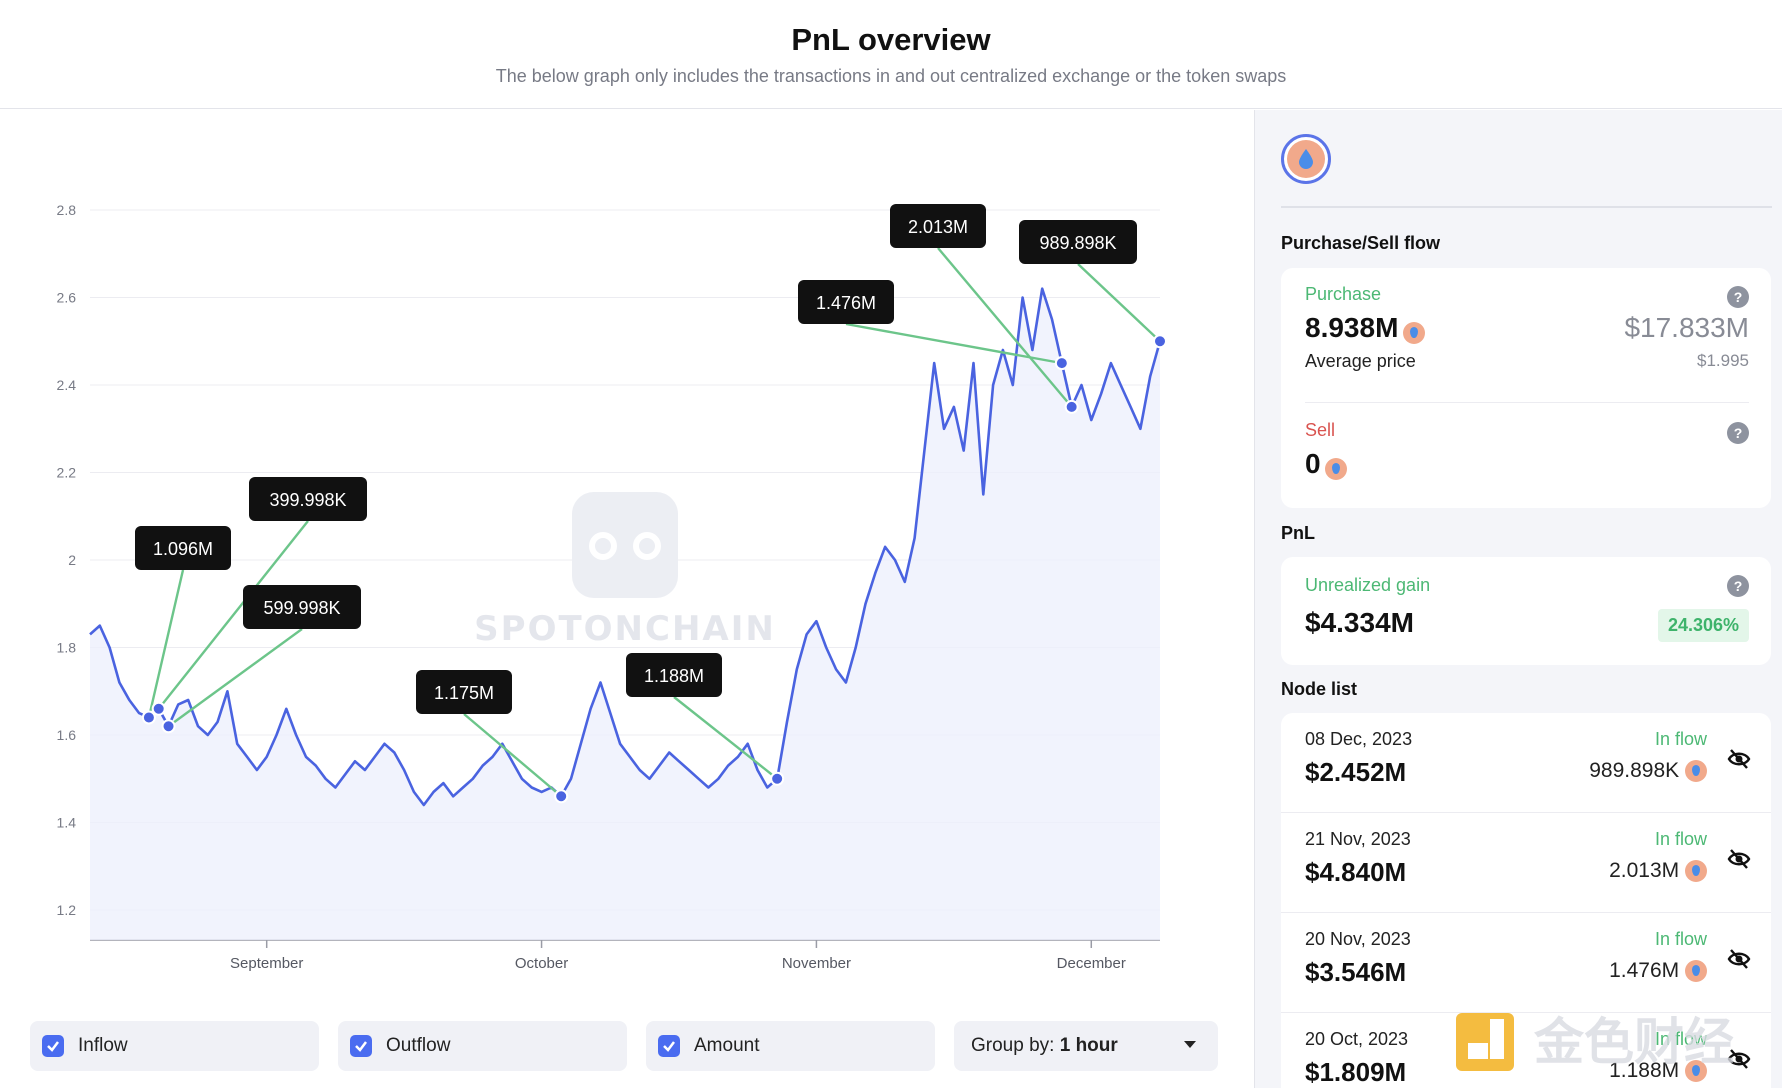 The height and width of the screenshot is (1088, 1782). What do you see at coordinates (67, 210) in the screenshot?
I see `y-tick-label: 2.8` at bounding box center [67, 210].